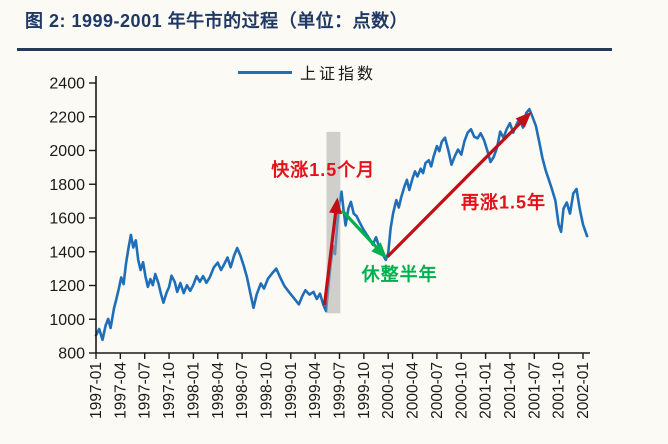 This screenshot has height=444, width=668. I want to click on x-tick-label: 1999-07, so click(340, 390).